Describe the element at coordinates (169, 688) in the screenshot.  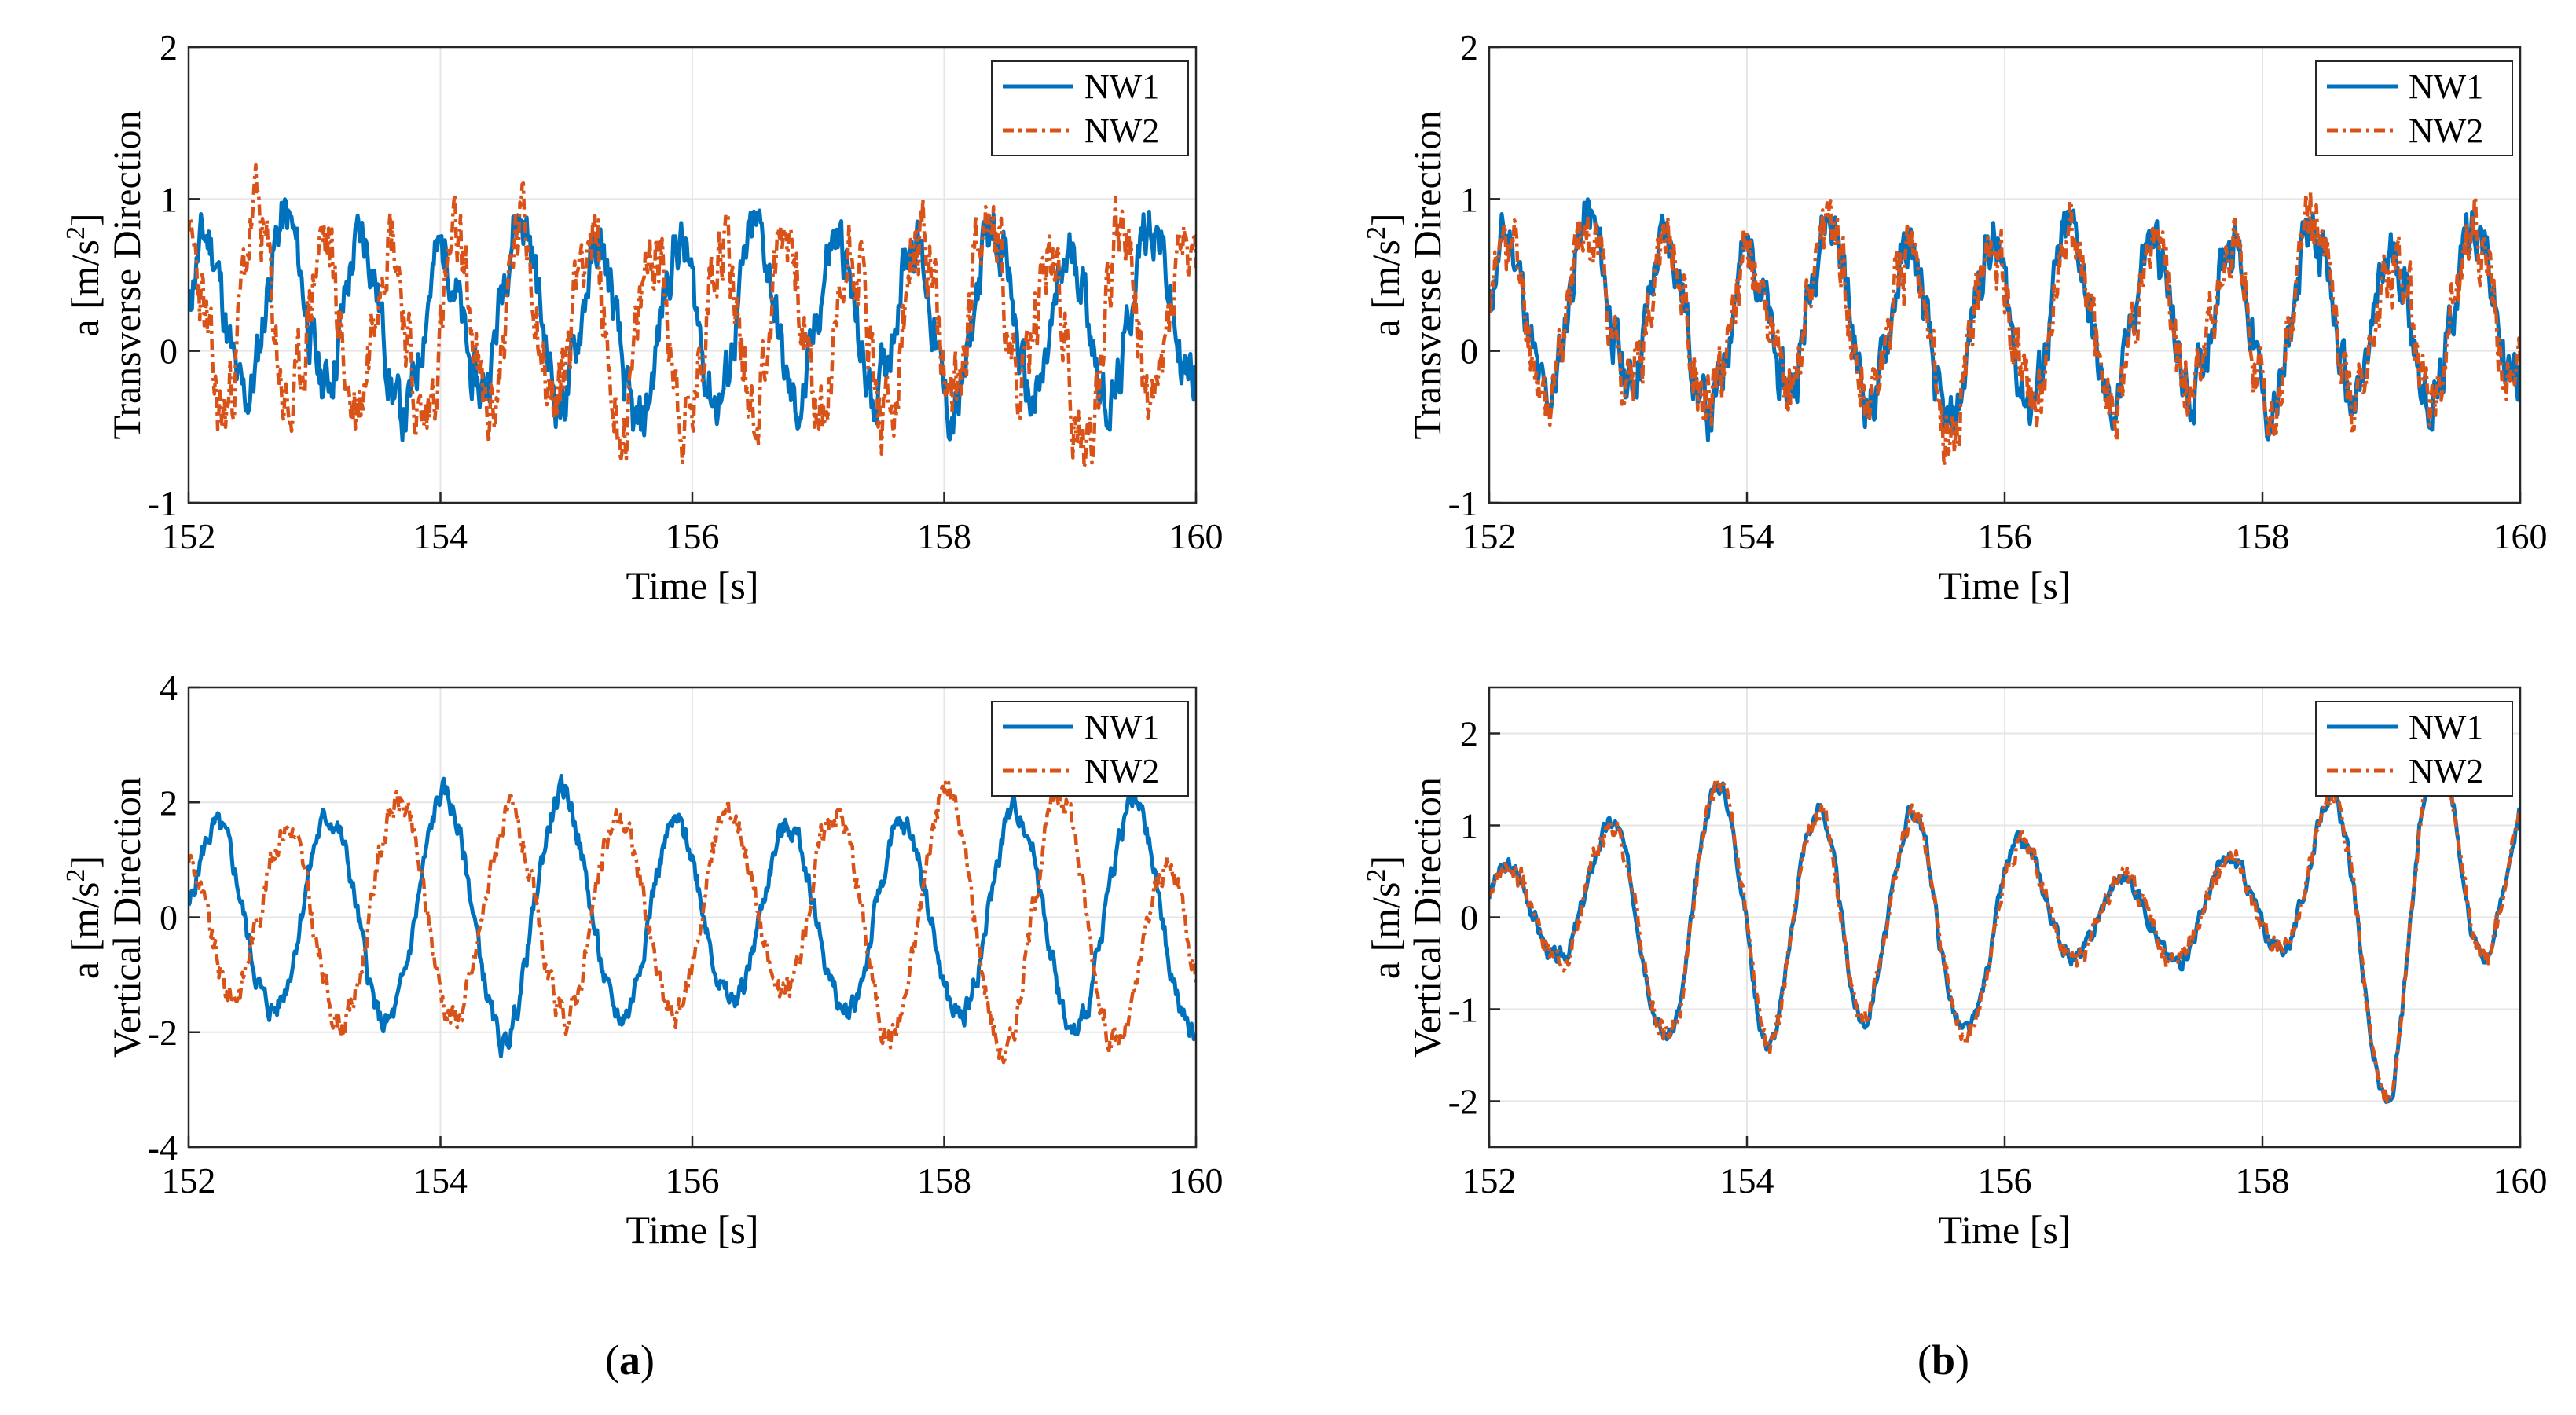
I see `y-tick-label: 4` at that location.